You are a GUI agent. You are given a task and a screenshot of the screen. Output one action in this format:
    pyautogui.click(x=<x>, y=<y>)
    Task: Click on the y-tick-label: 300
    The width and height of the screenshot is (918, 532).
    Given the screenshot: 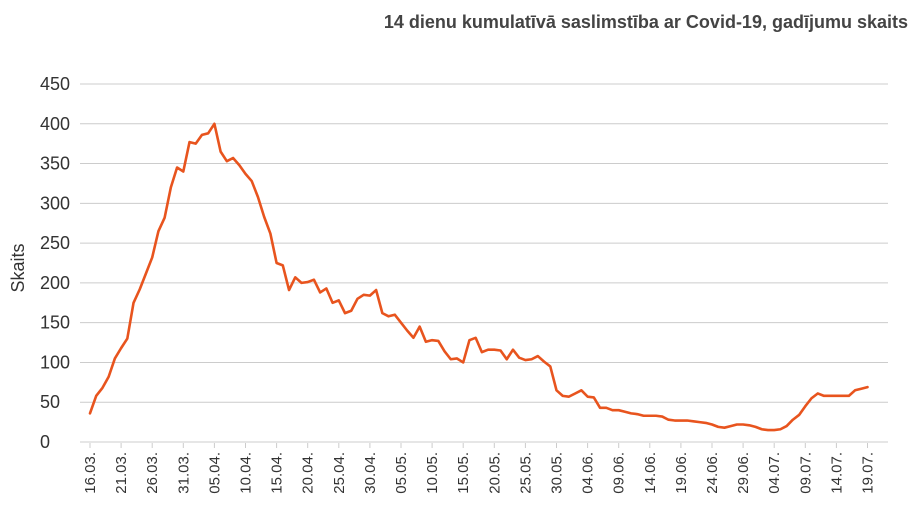 What is the action you would take?
    pyautogui.click(x=55, y=203)
    